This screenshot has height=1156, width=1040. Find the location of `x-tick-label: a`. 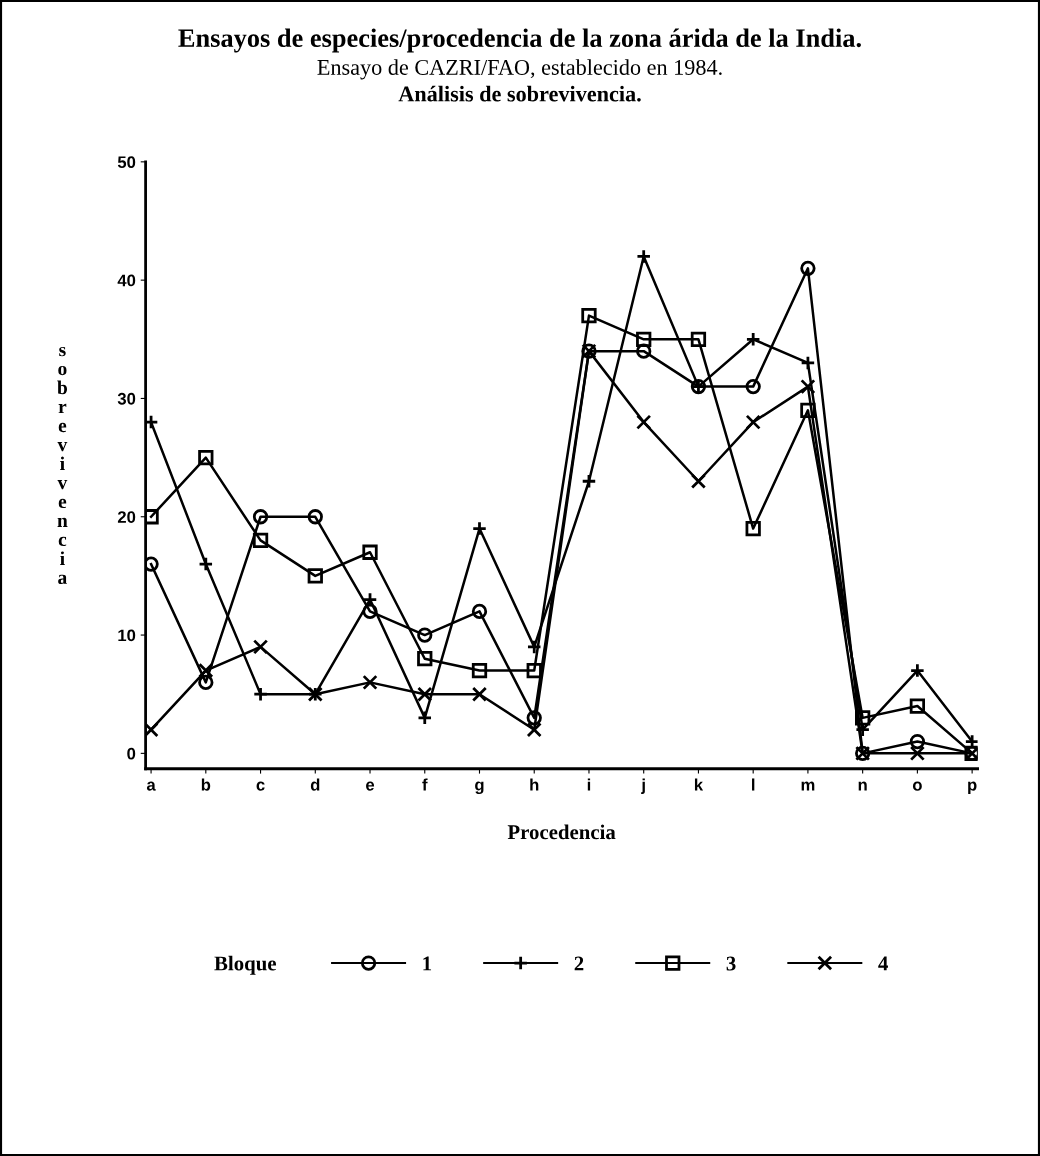

x-tick-label: a is located at coordinates (151, 786).